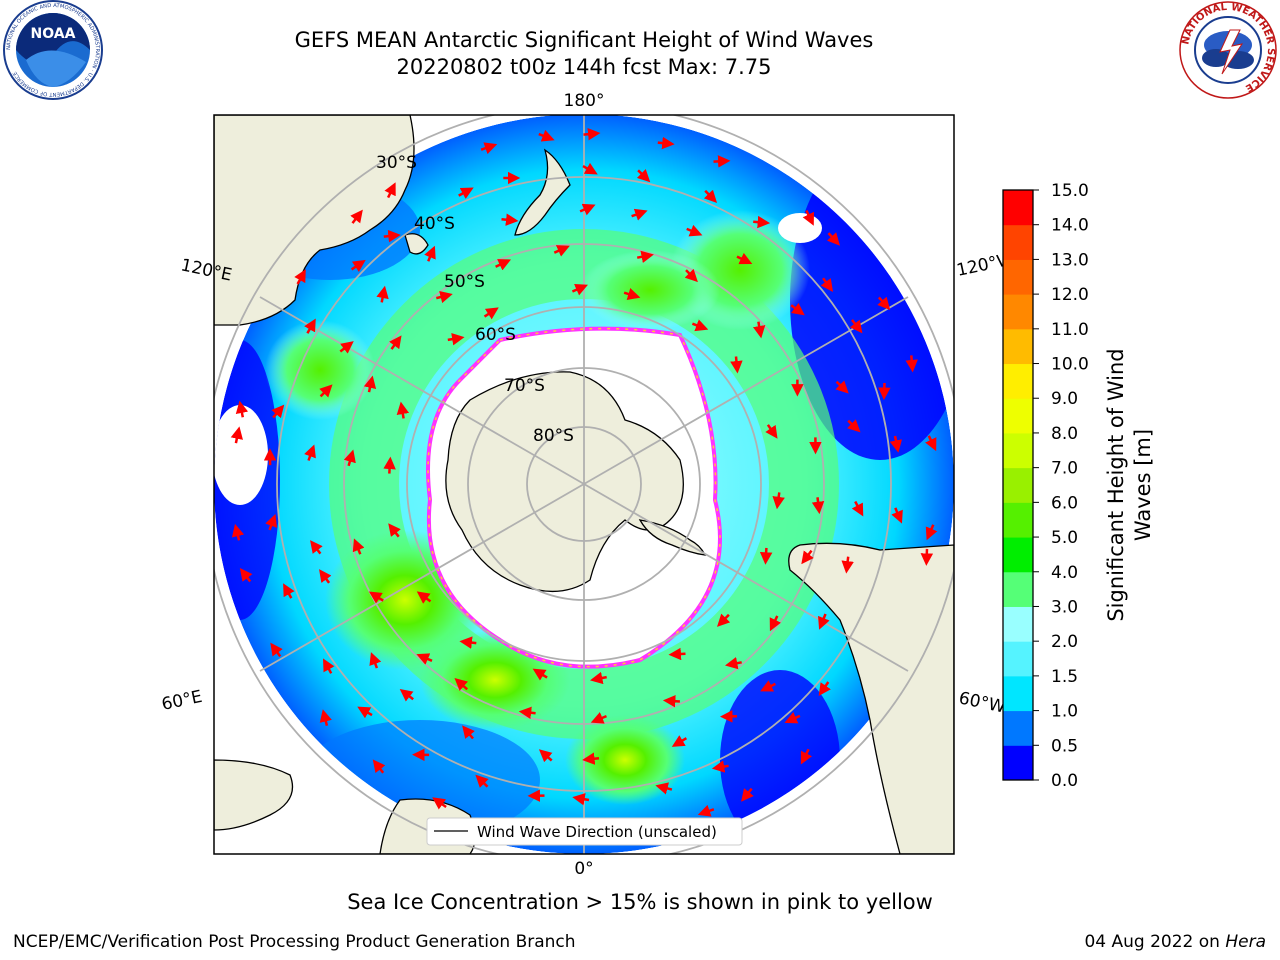 Image resolution: width=1280 pixels, height=960 pixels. Describe the element at coordinates (434, 224) in the screenshot. I see `lat-label-40s: 40°S` at that location.